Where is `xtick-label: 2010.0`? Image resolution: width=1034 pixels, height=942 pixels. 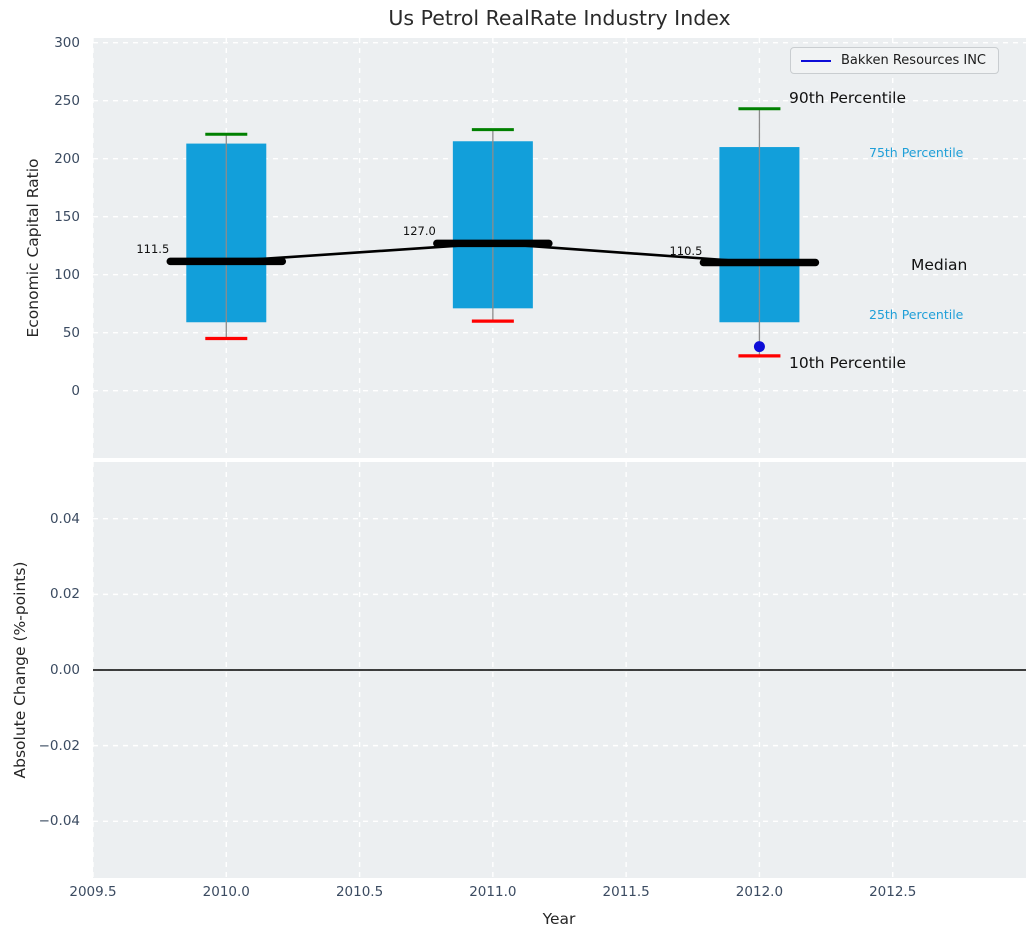
xtick-label: 2010.0 is located at coordinates (226, 892).